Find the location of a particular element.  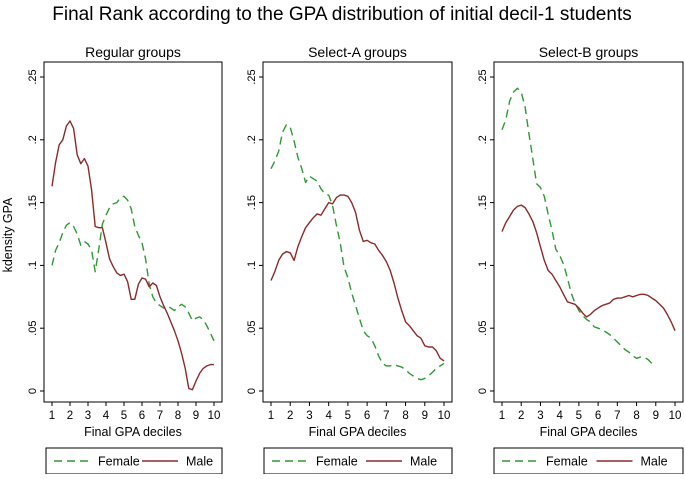

panel-subtitle: Select-A groups is located at coordinates (357, 52).